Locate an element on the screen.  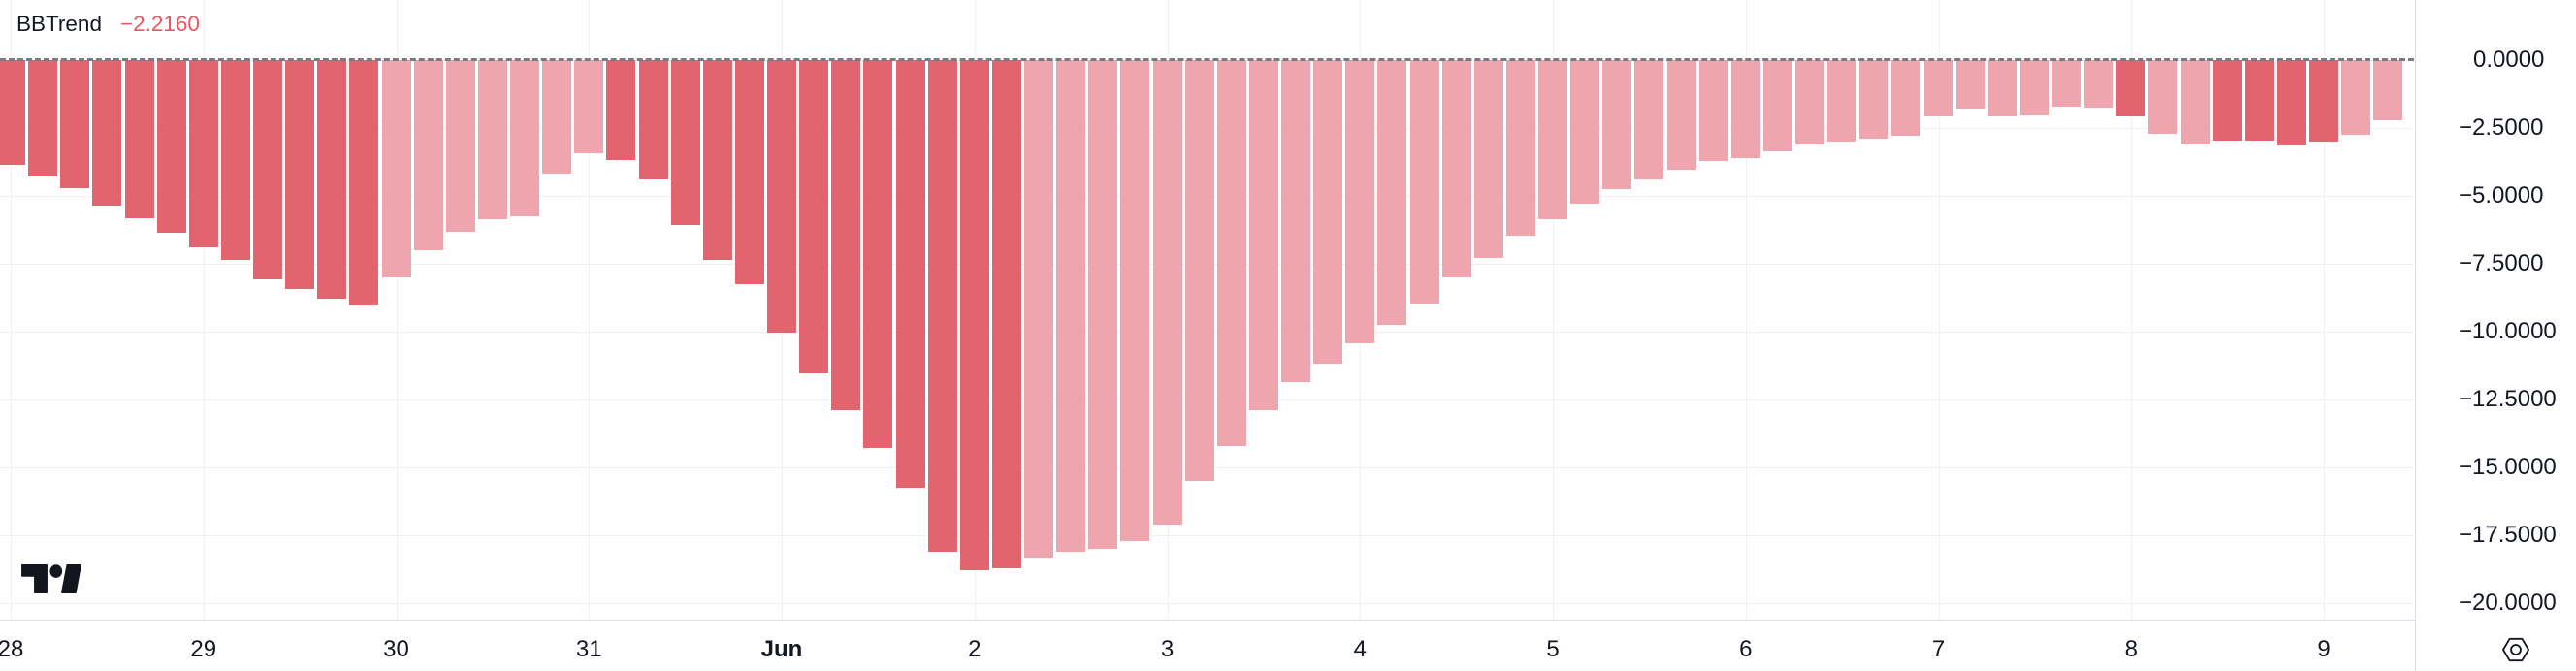
price-axis-label: −15.0000 is located at coordinates (2508, 467).